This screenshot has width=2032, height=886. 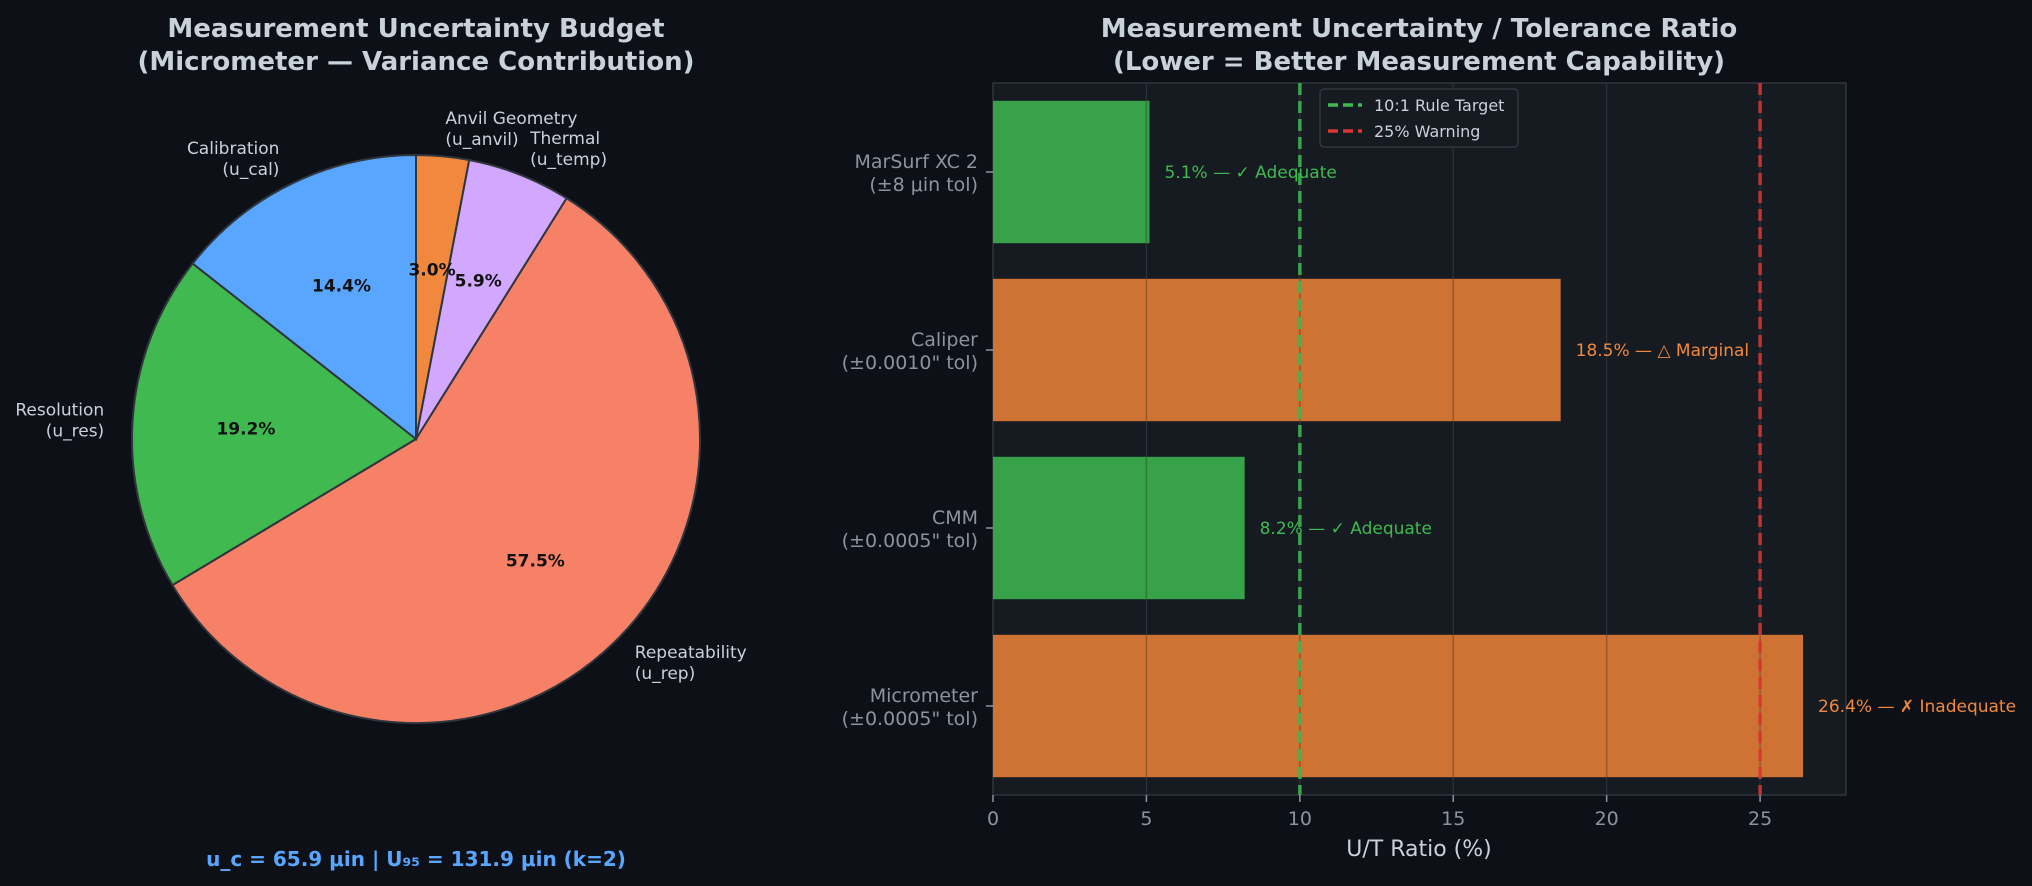 What do you see at coordinates (993, 819) in the screenshot?
I see `x-tick-label: 0` at bounding box center [993, 819].